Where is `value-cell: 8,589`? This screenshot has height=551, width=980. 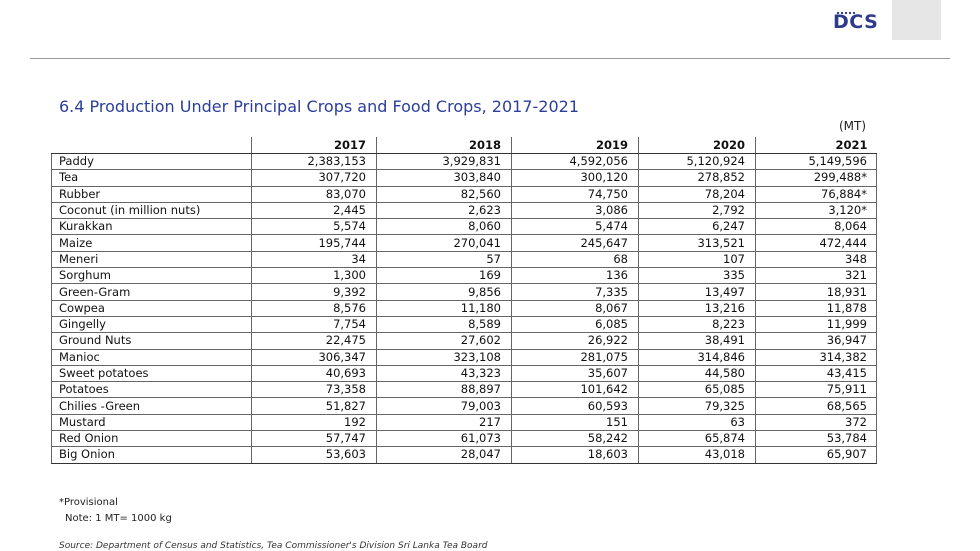
value-cell: 8,589 is located at coordinates (444, 325).